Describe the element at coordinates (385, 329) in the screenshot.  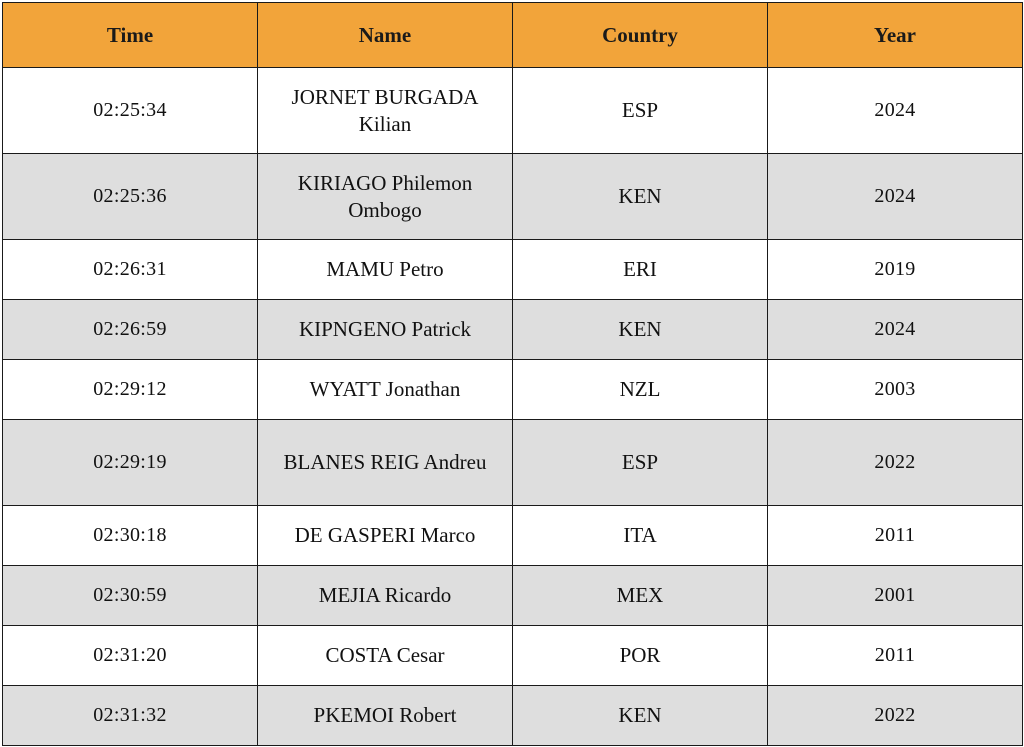
I see `name-cell: KIPNGENO Patrick` at that location.